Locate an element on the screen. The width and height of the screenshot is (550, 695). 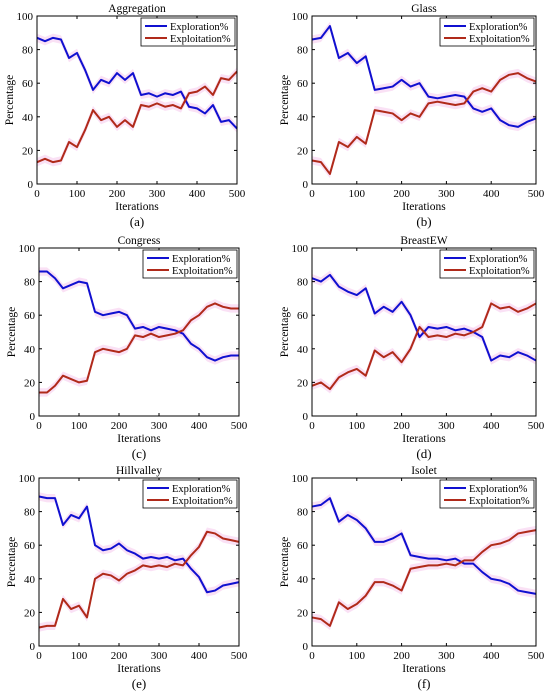
chart-title: Hillvalley is located at coordinates (139, 471).